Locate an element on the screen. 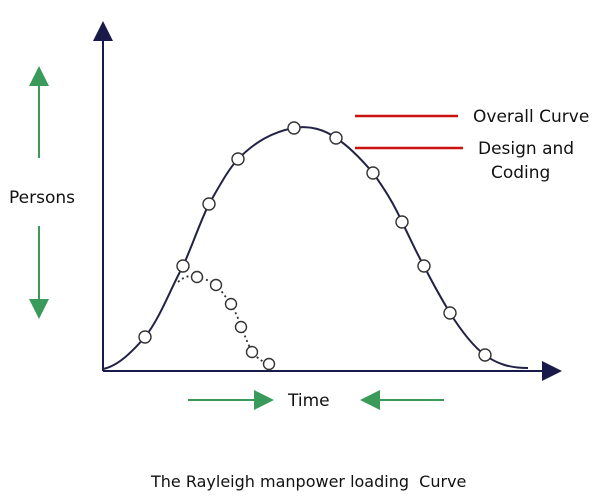  x-axis-label: Time is located at coordinates (308, 401).